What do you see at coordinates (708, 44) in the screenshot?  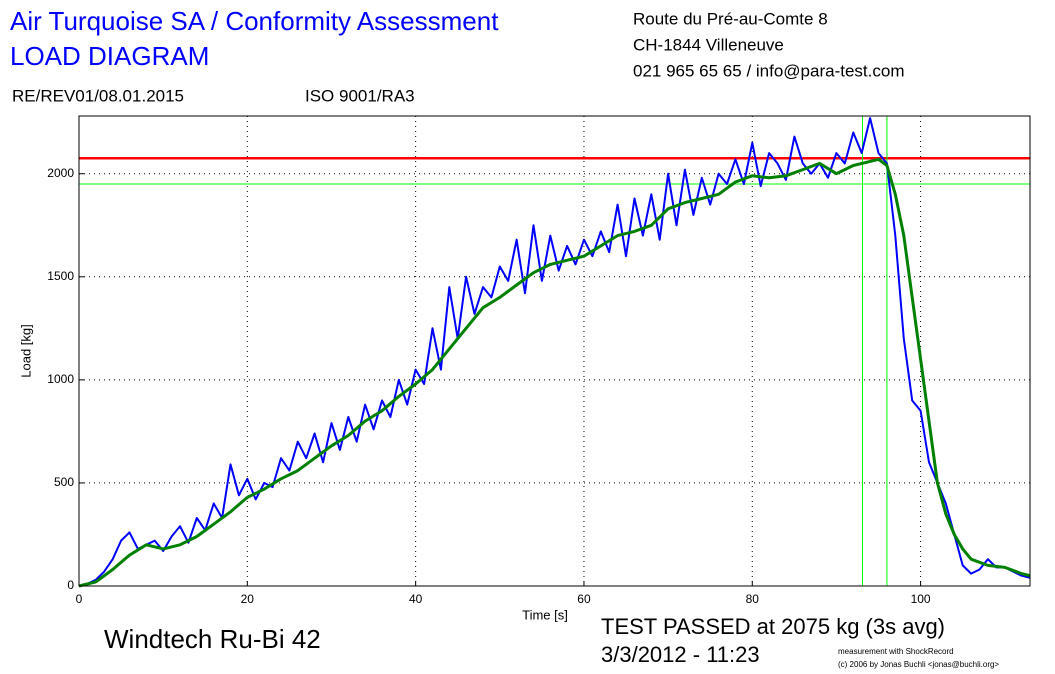 I see `address-line: CH-1844 Villeneuve` at bounding box center [708, 44].